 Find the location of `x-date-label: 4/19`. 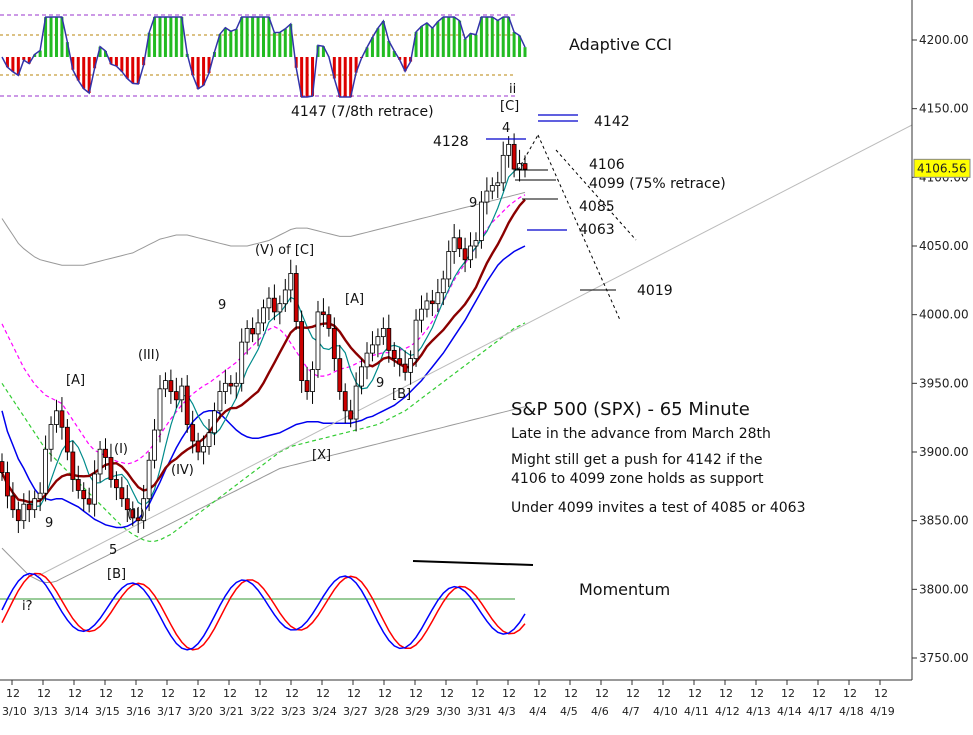

x-date-label: 4/19 is located at coordinates (882, 711).